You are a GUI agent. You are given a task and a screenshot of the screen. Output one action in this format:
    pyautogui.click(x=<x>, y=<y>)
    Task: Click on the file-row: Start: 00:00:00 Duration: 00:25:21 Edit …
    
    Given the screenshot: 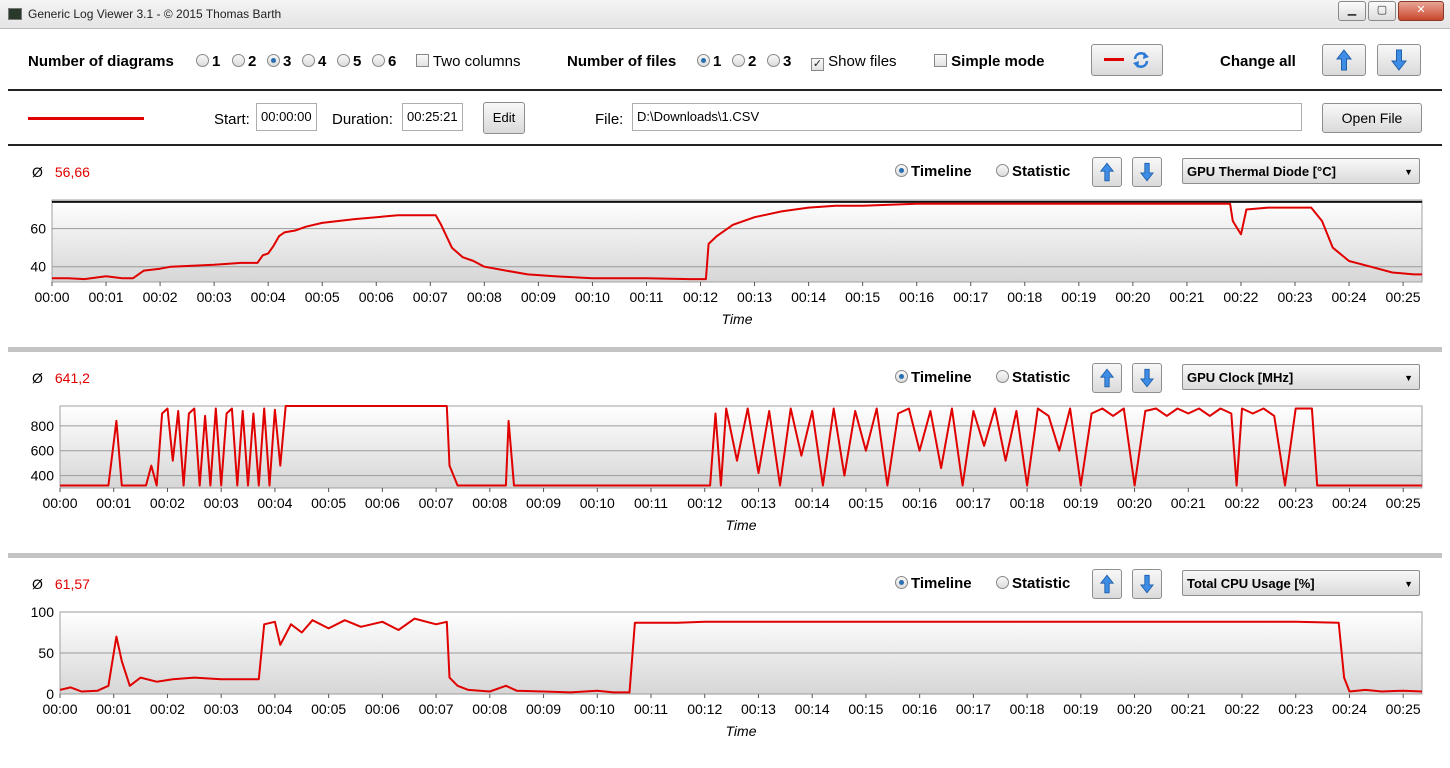 What is the action you would take?
    pyautogui.click(x=725, y=118)
    